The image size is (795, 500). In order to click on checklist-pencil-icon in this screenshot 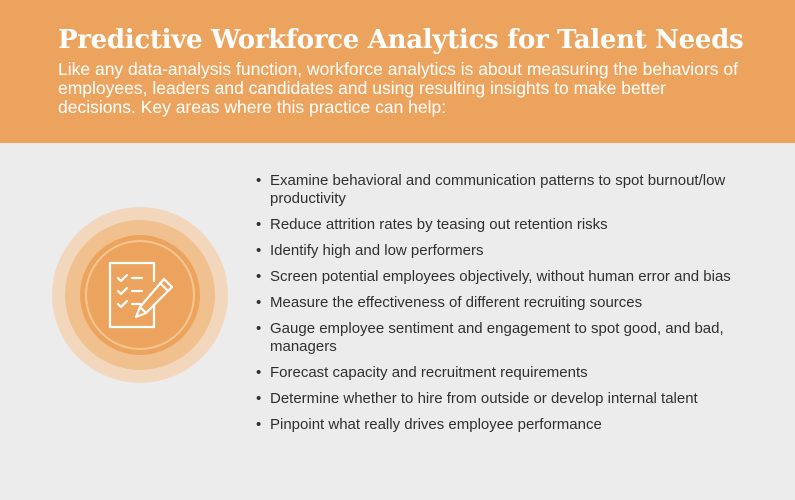, I will do `click(141, 295)`.